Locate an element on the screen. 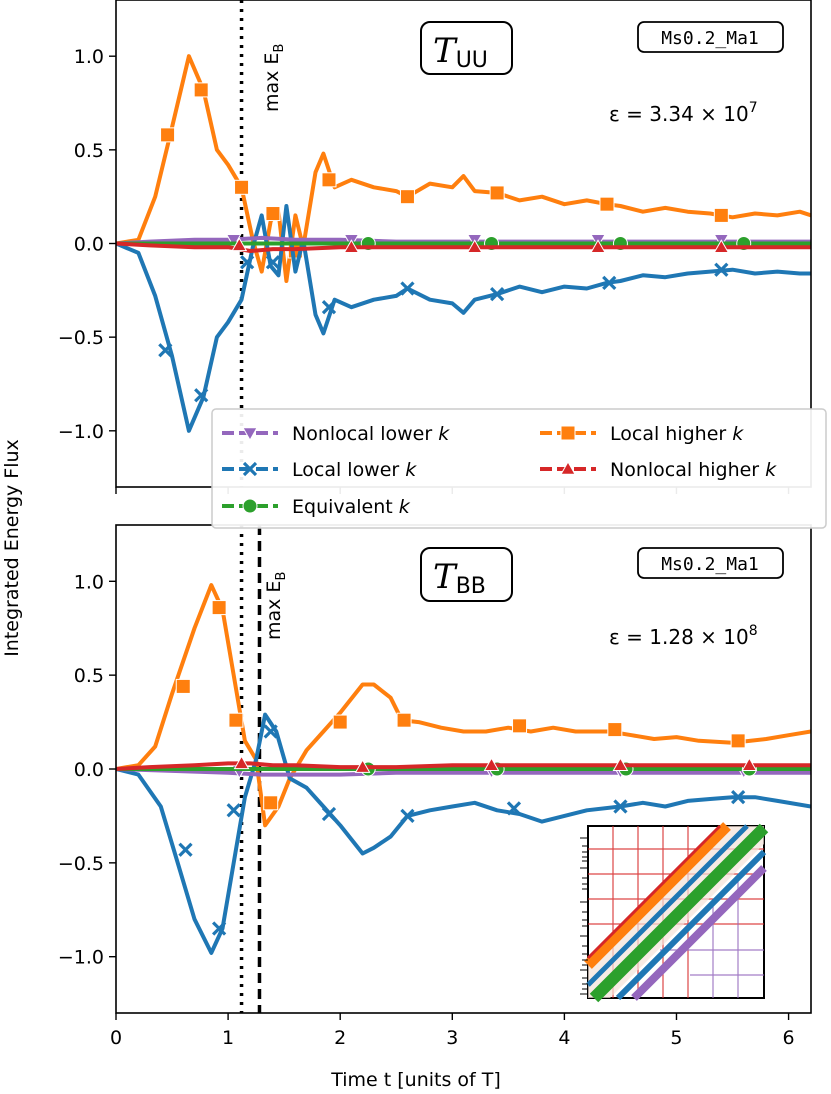  bottom-y-ticks: 1.0 0.5 0.0 −0.5 −1.0 is located at coordinates (87, 770).